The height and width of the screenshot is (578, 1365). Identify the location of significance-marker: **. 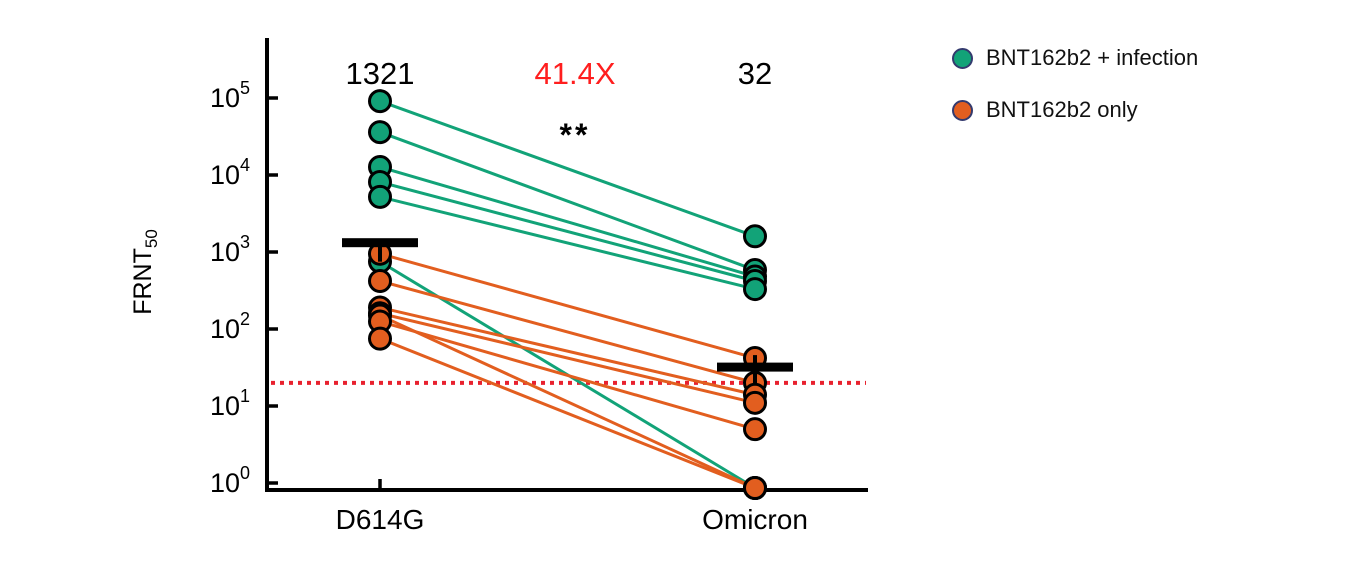
(575, 135).